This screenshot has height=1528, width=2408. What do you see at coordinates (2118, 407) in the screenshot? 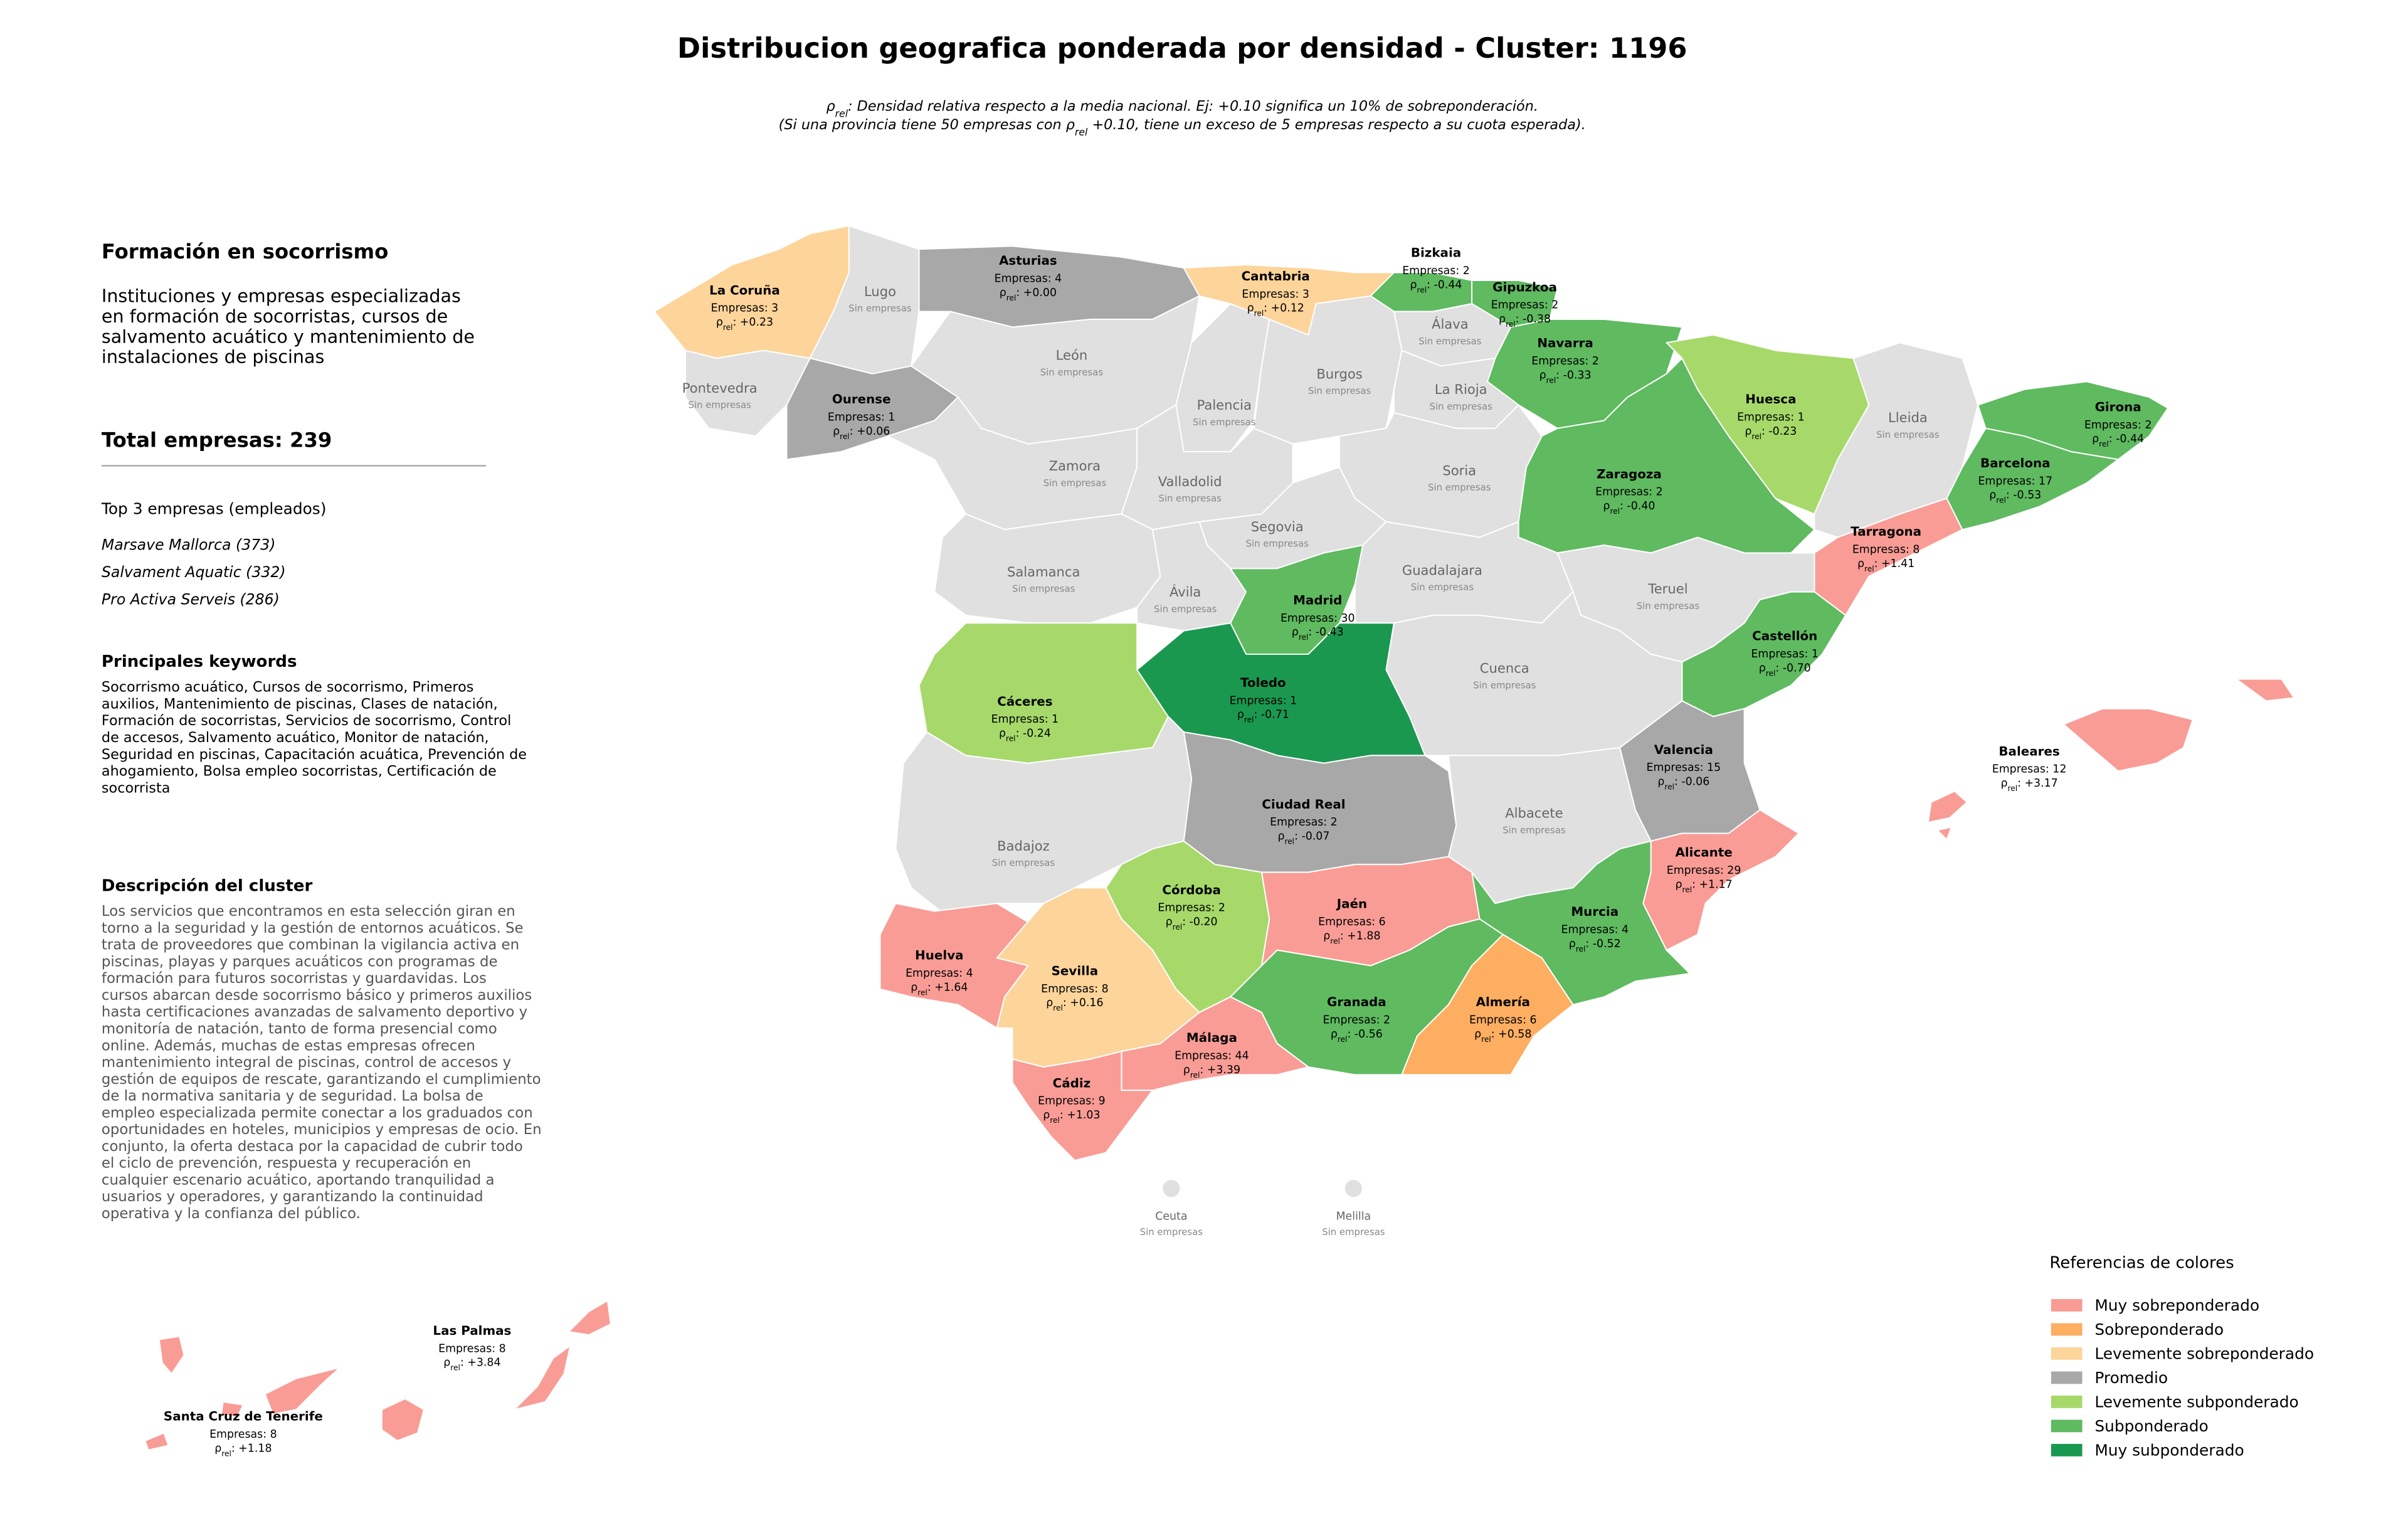
I see `province-name: Girona` at bounding box center [2118, 407].